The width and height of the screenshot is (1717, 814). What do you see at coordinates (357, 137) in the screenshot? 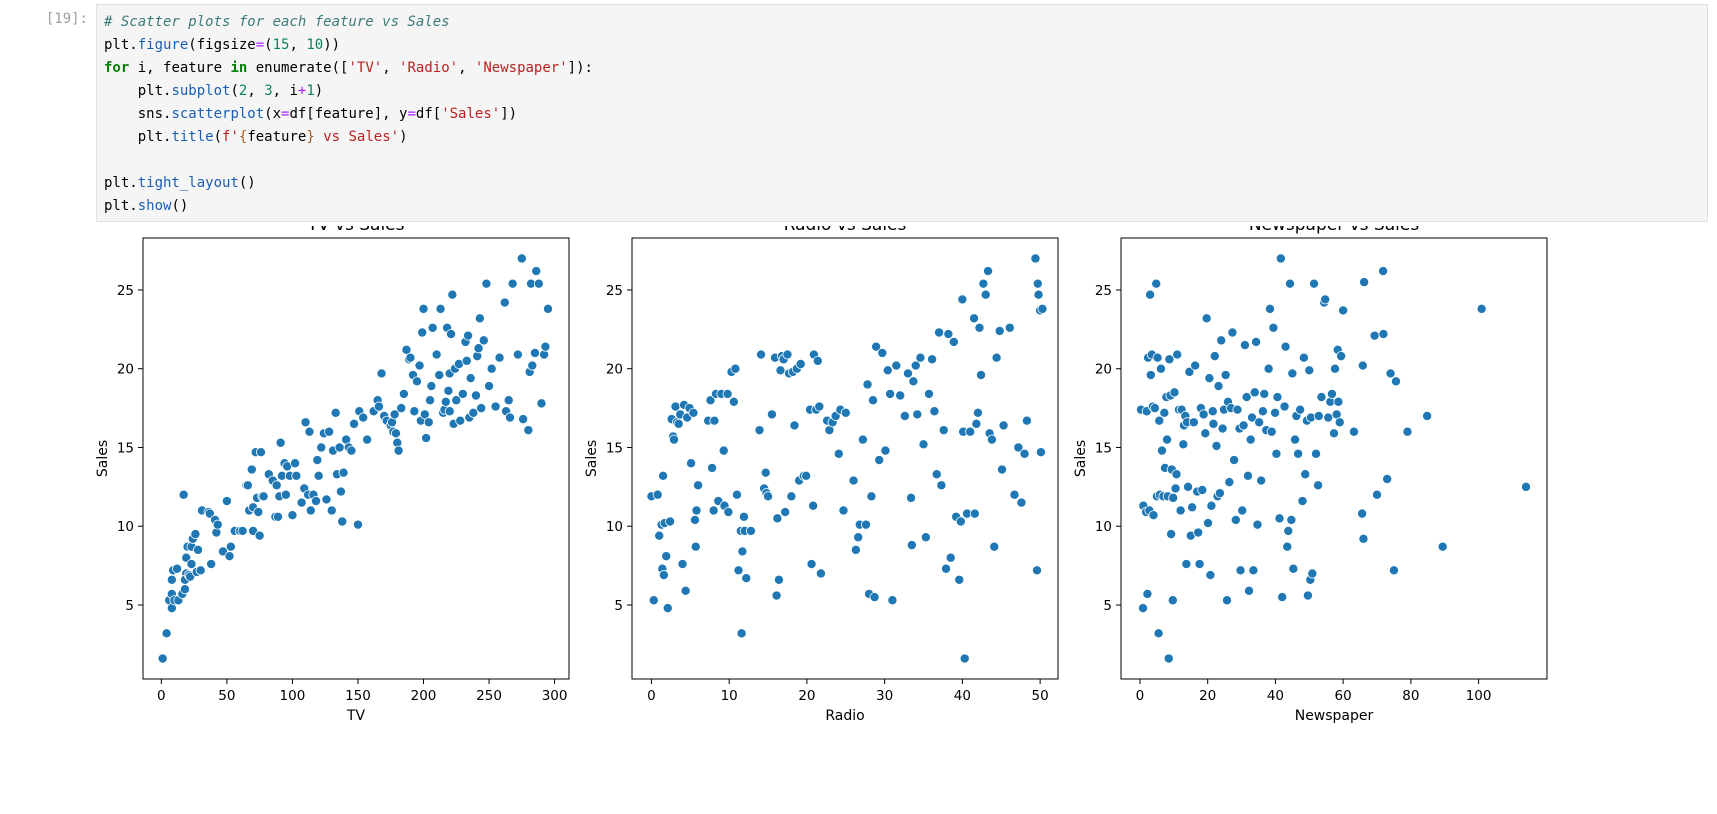
I see `code-token: vs Sales'` at bounding box center [357, 137].